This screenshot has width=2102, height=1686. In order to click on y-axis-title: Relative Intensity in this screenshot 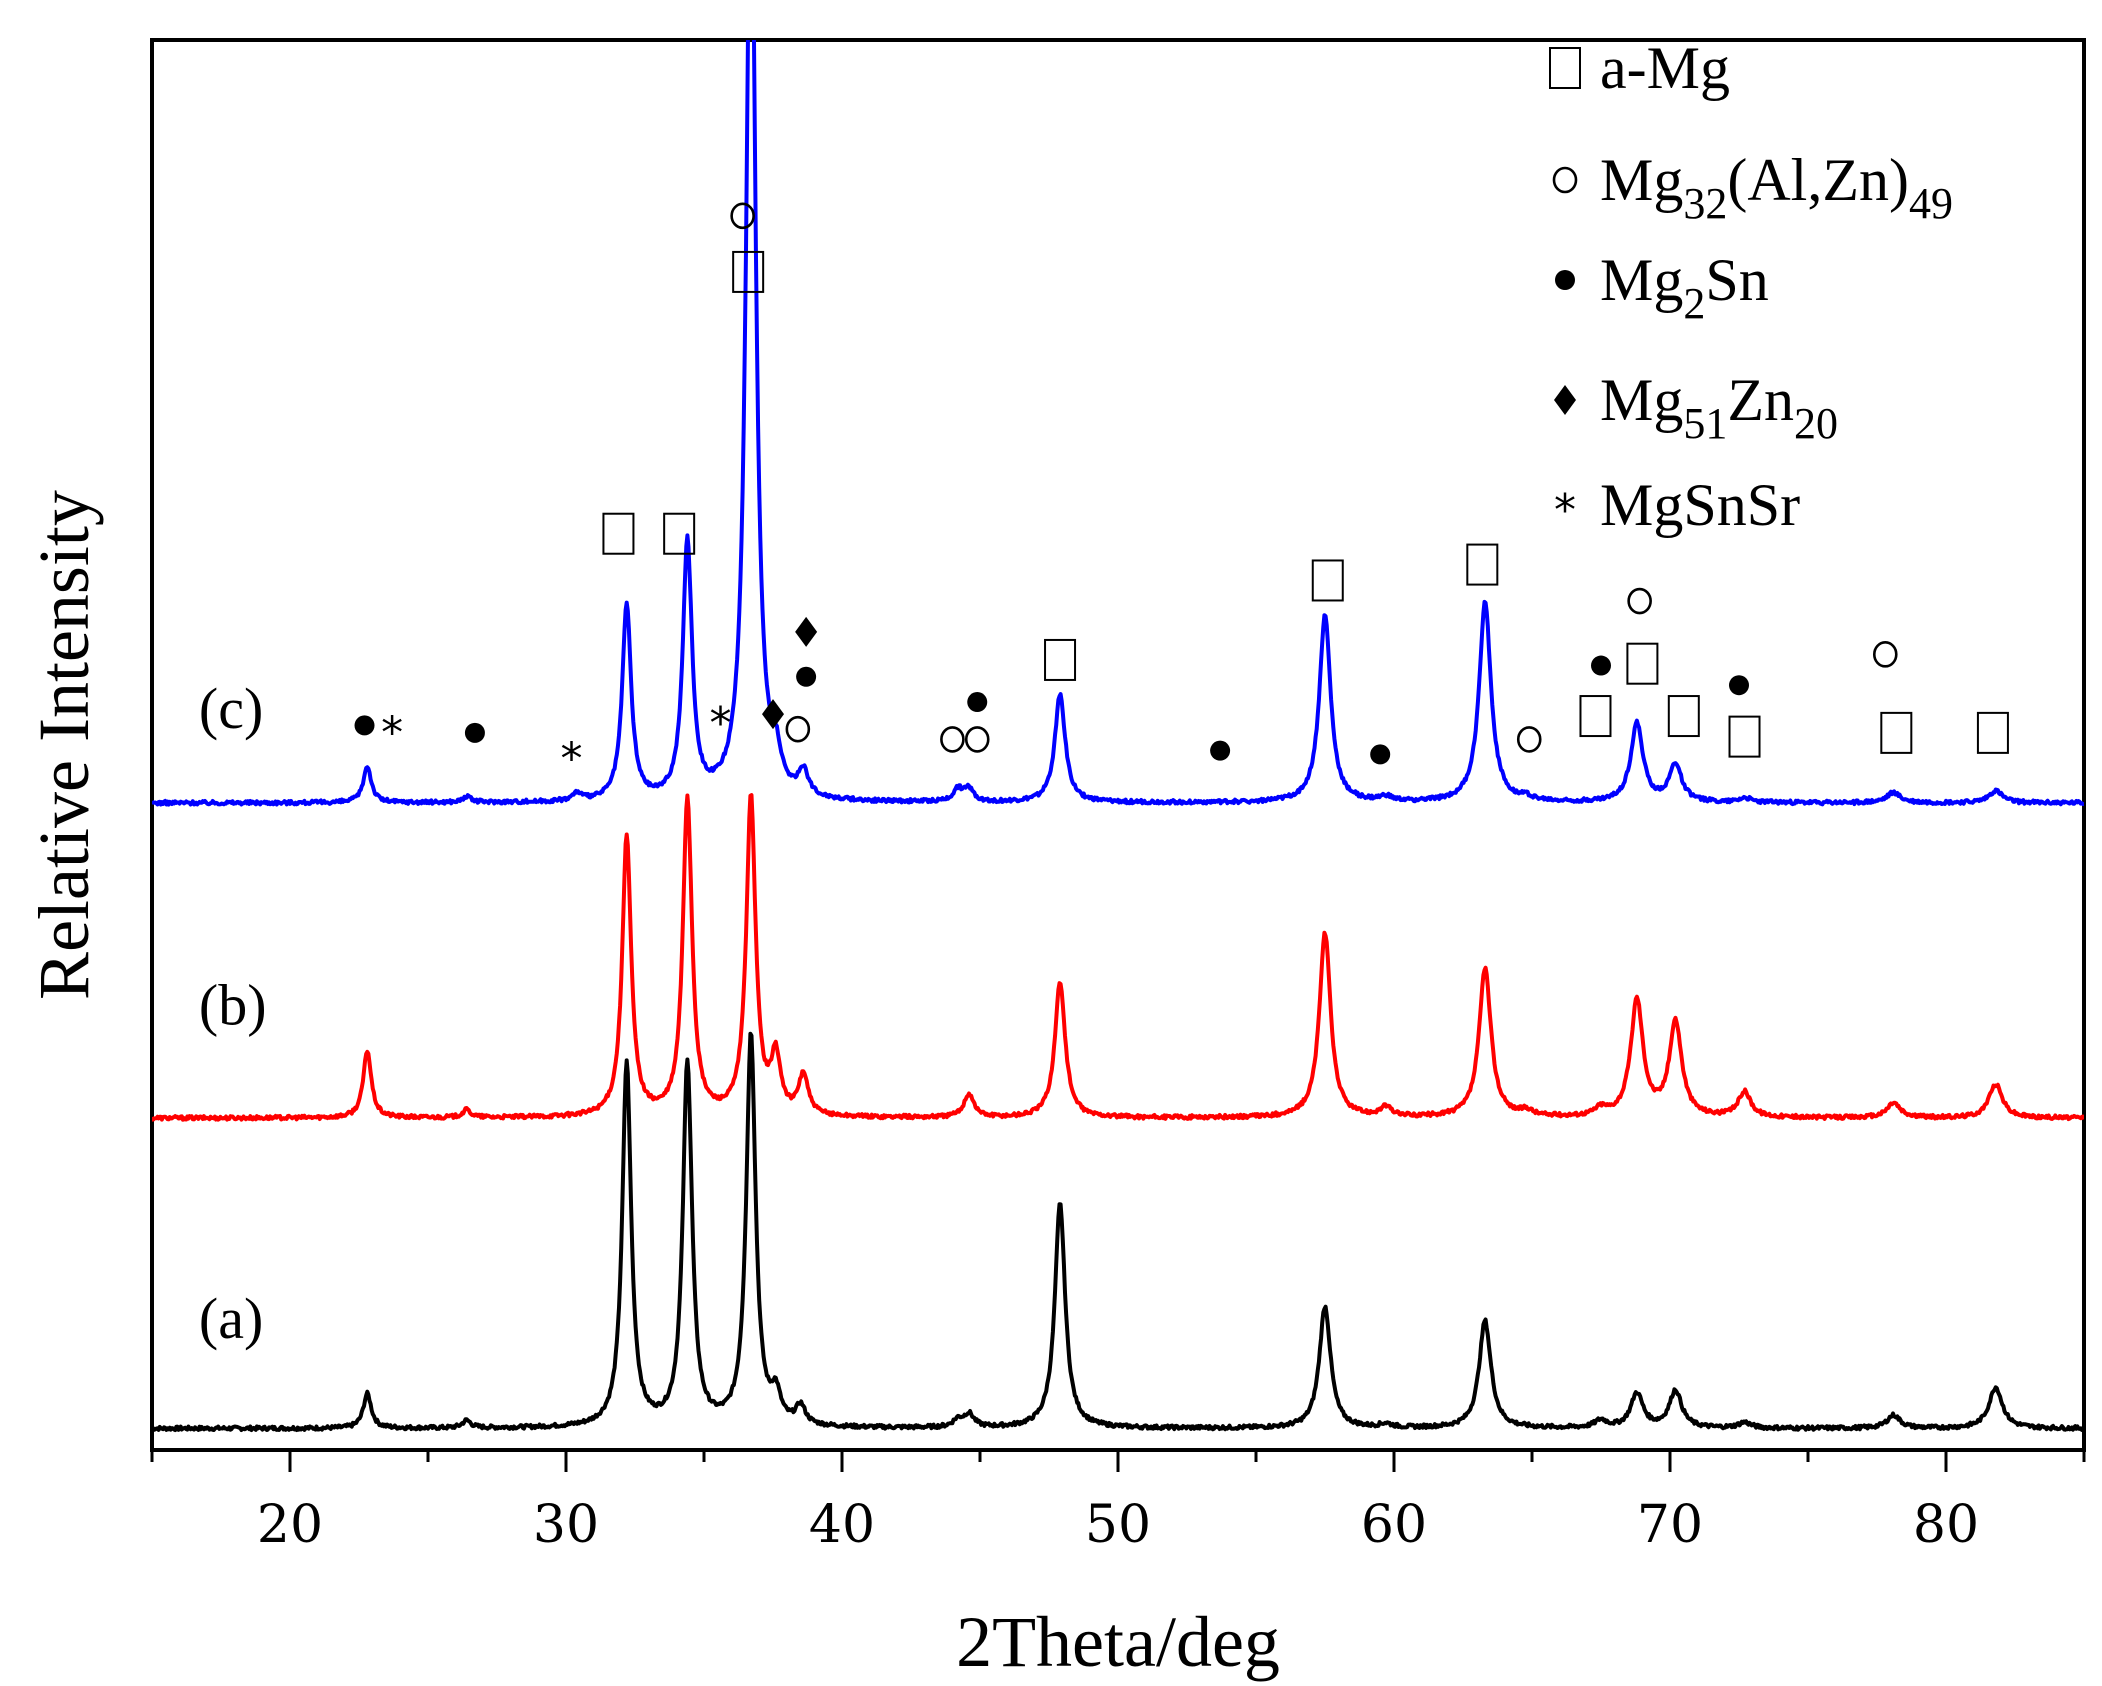, I will do `click(64, 745)`.